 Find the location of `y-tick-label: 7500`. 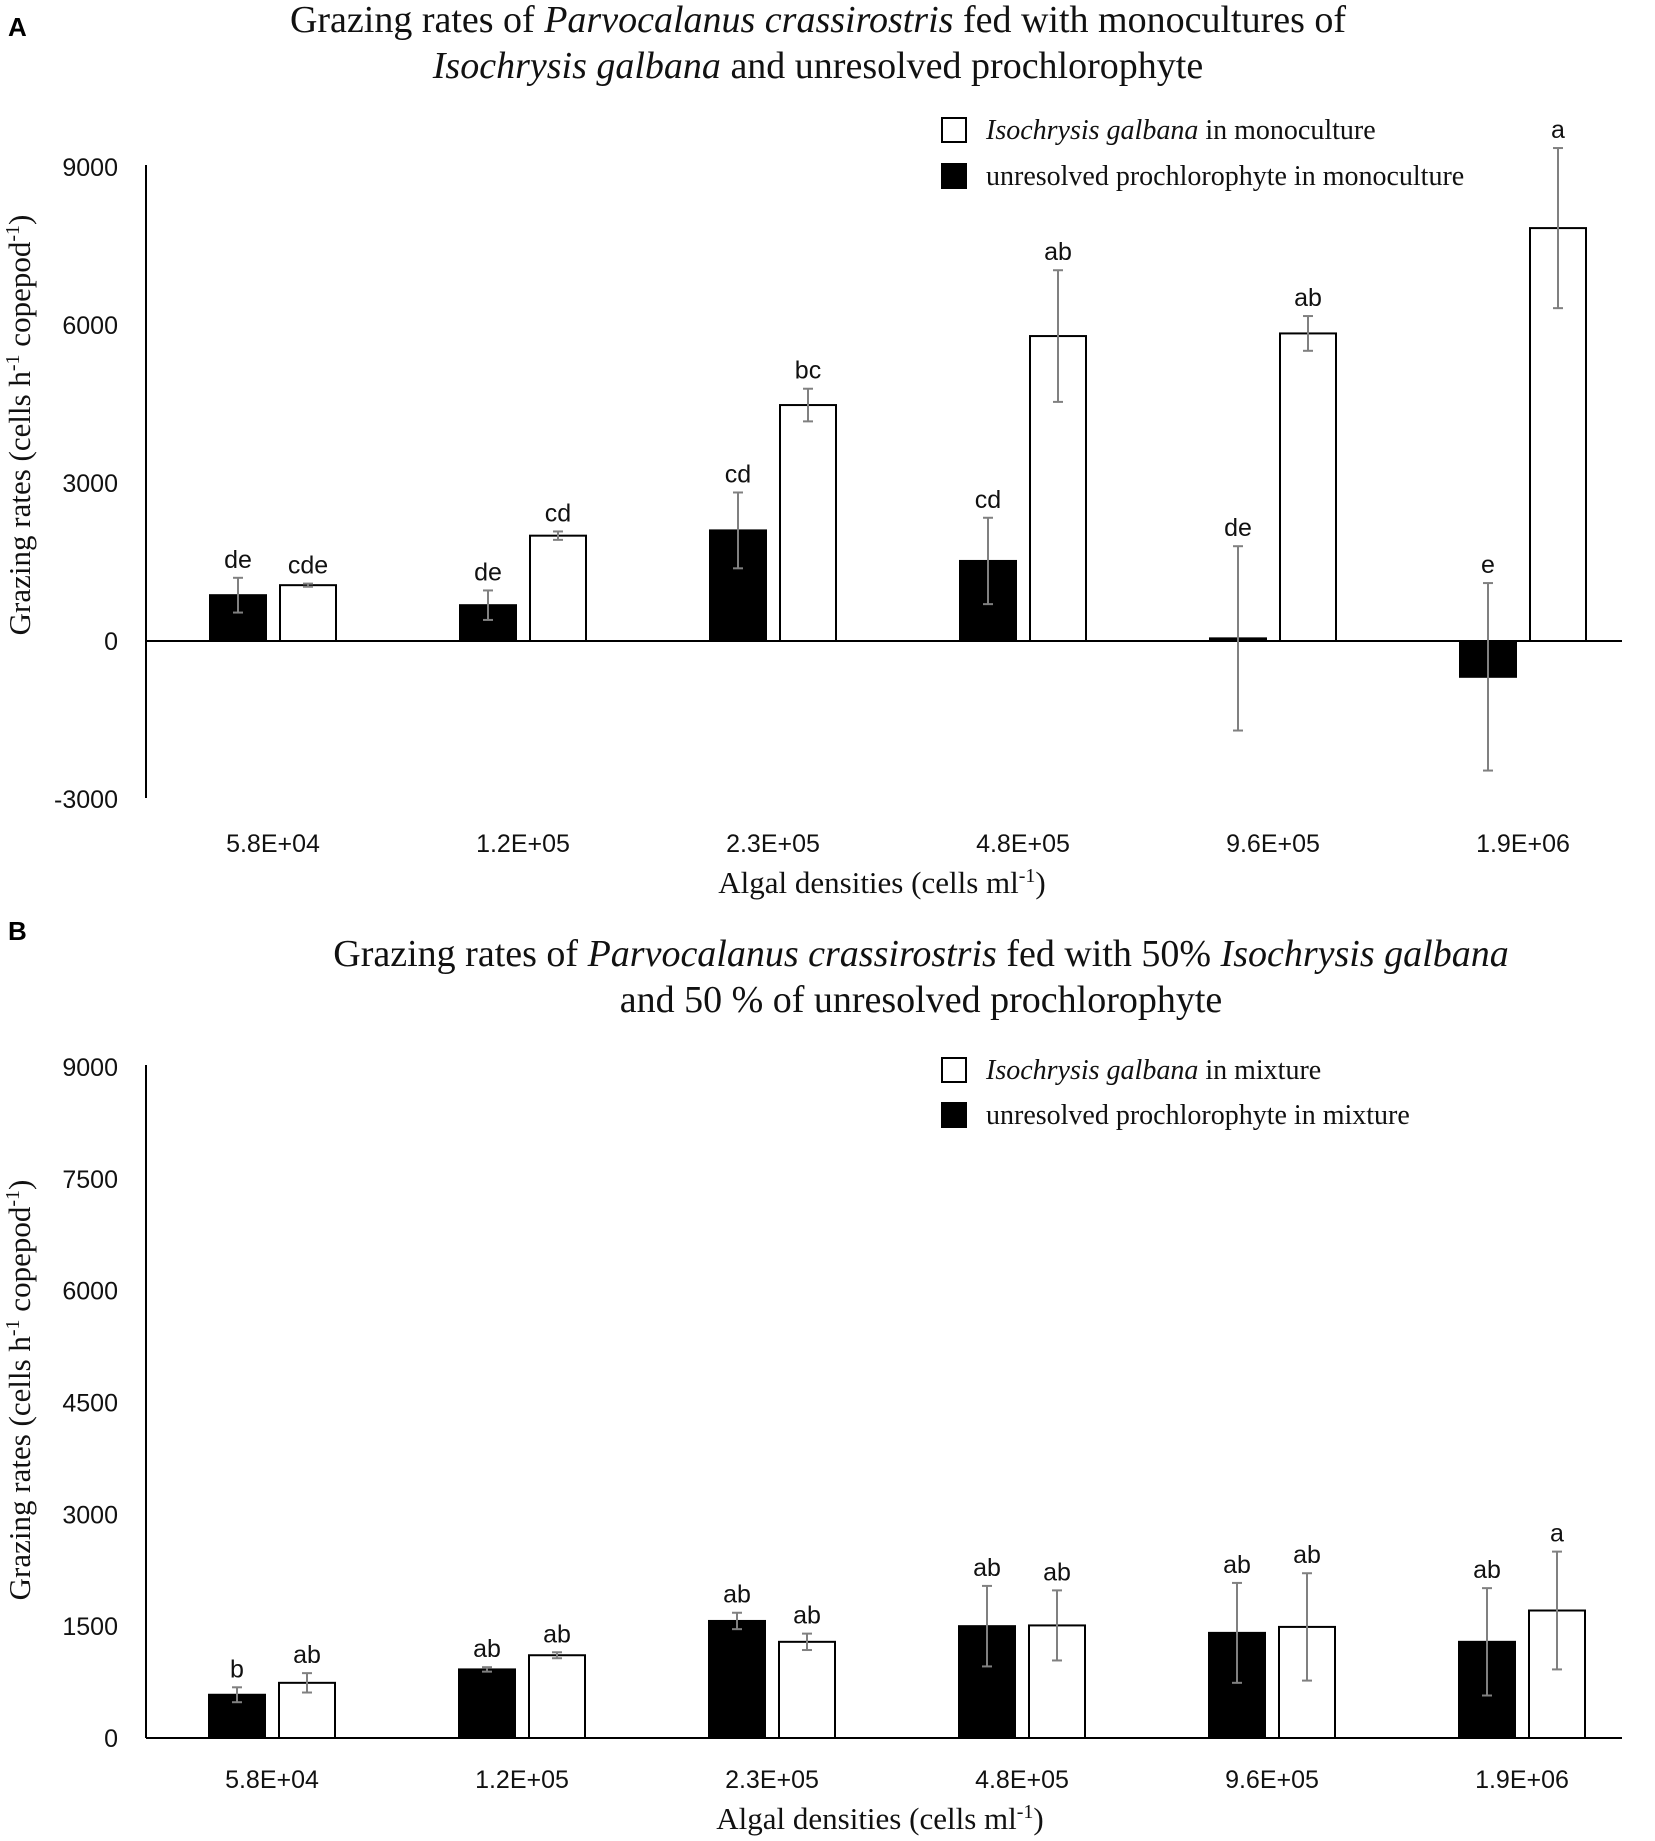

y-tick-label: 7500 is located at coordinates (90, 1180).